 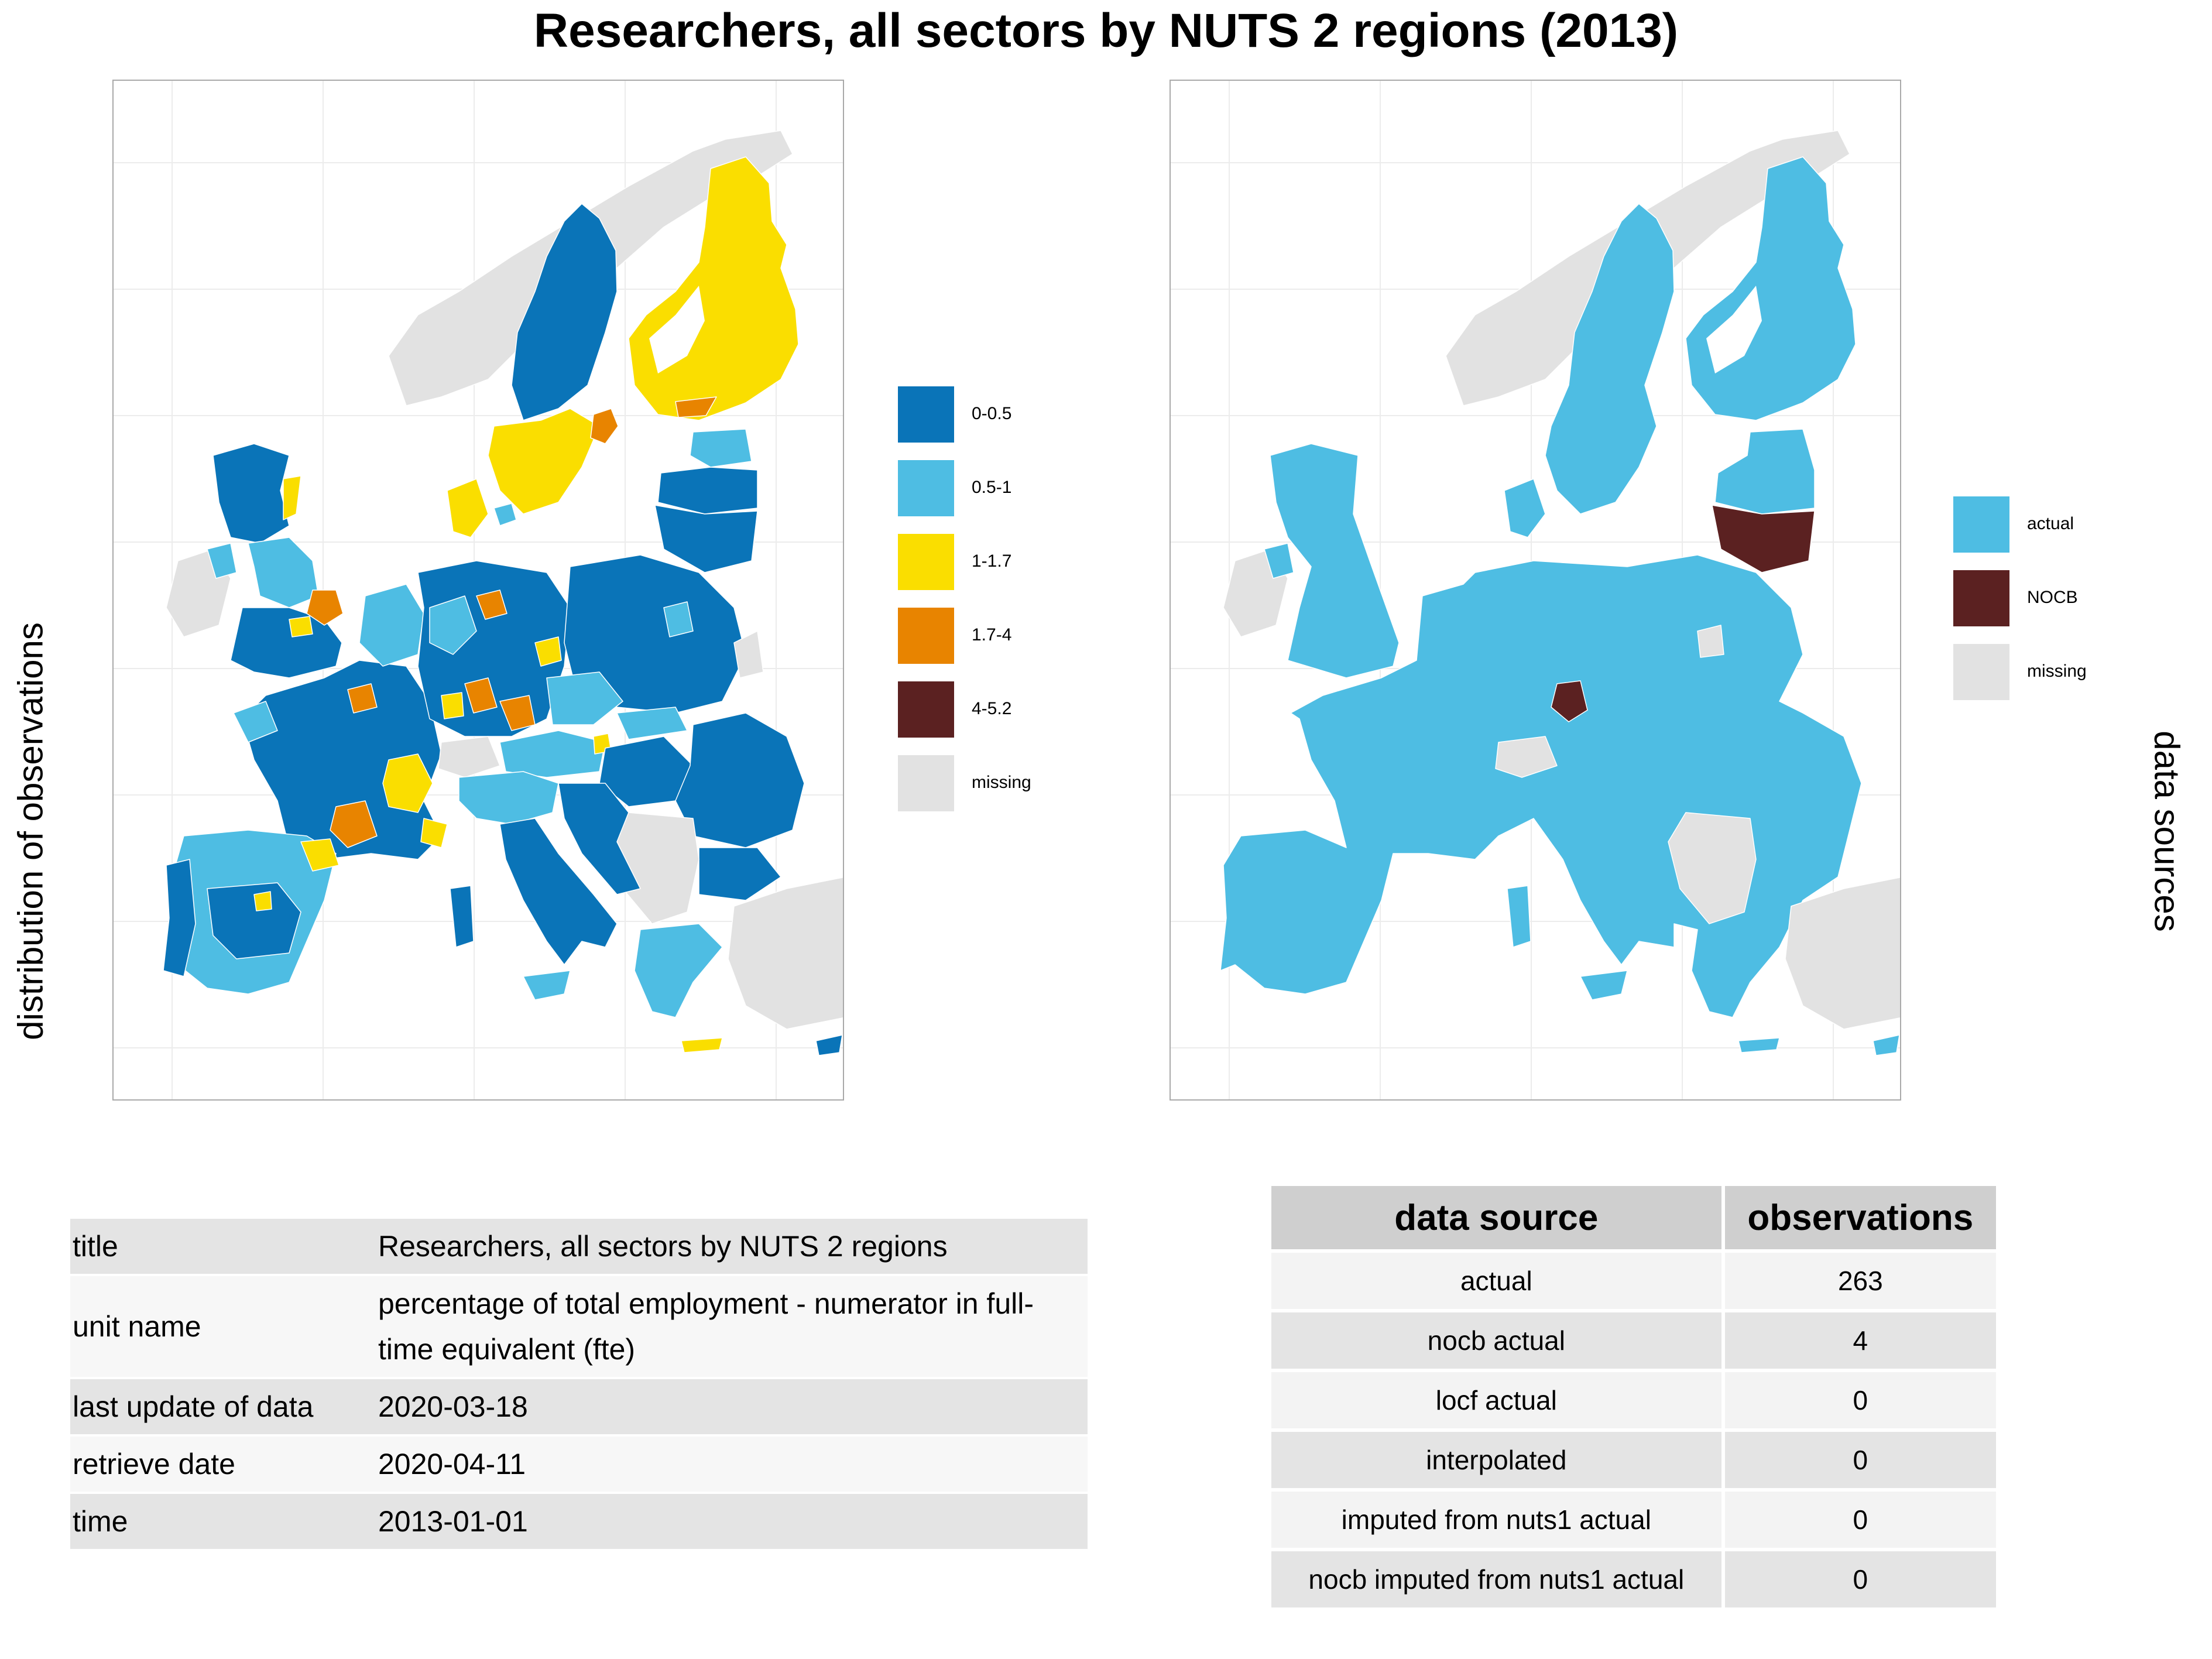 What do you see at coordinates (748, 654) in the screenshot?
I see `region-east-missing` at bounding box center [748, 654].